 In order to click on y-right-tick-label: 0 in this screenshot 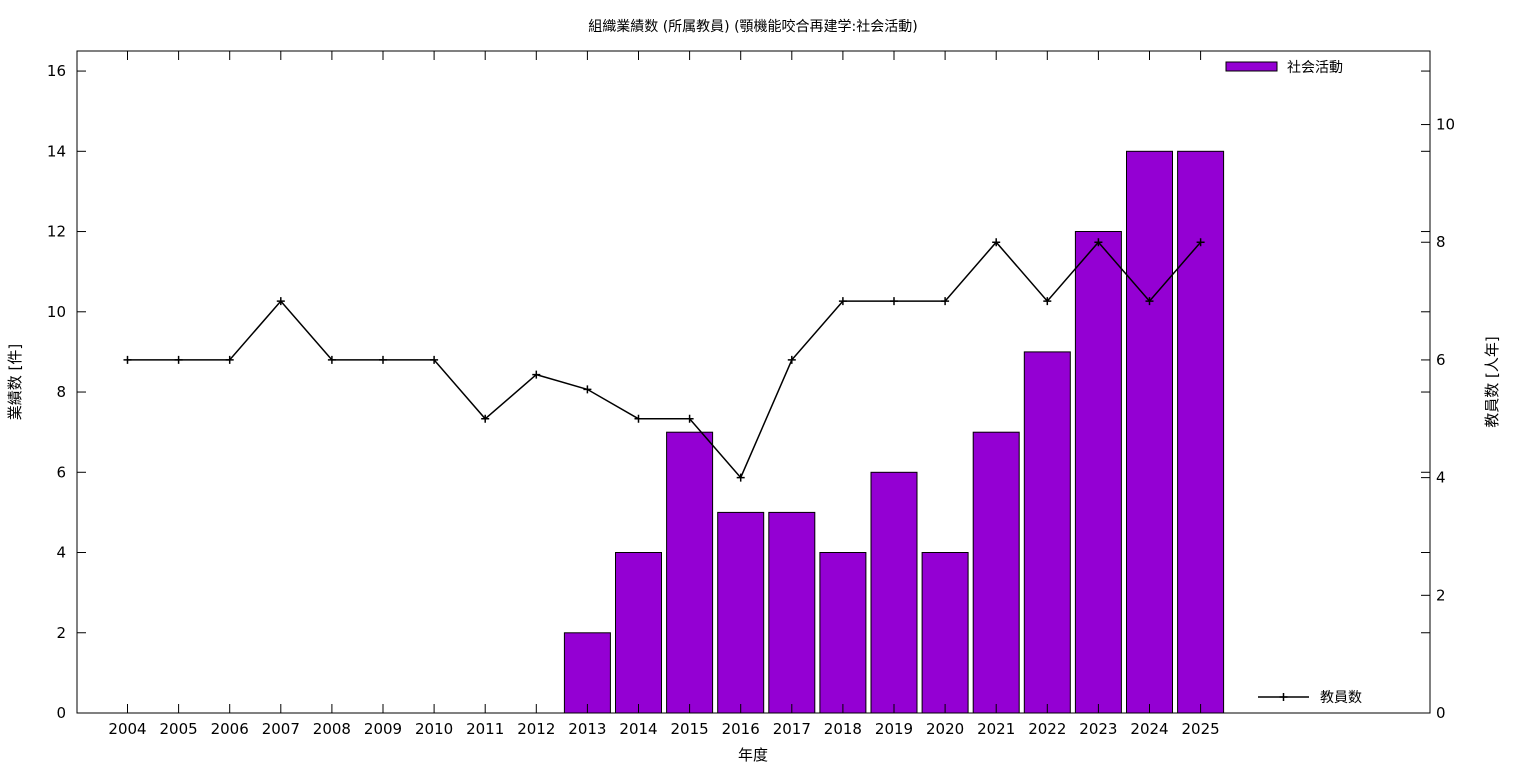, I will do `click(1441, 713)`.